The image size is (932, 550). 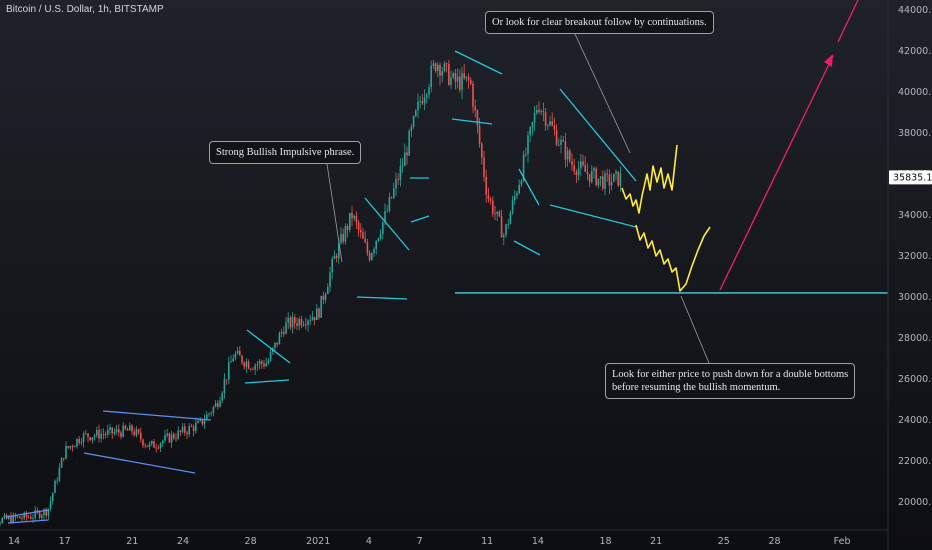 What do you see at coordinates (132, 541) in the screenshot?
I see `x-tick-label: 21` at bounding box center [132, 541].